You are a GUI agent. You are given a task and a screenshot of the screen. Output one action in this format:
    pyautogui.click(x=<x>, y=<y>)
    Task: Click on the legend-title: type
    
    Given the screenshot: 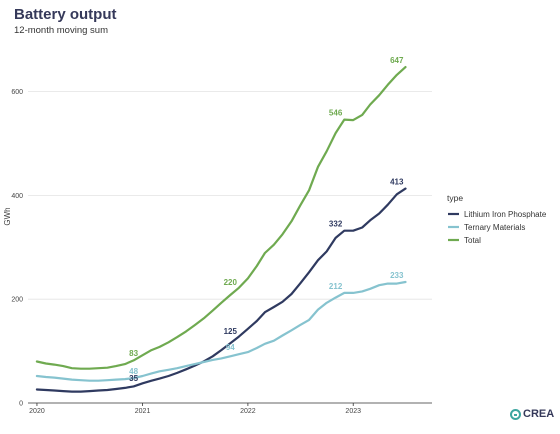 What is the action you would take?
    pyautogui.click(x=455, y=198)
    